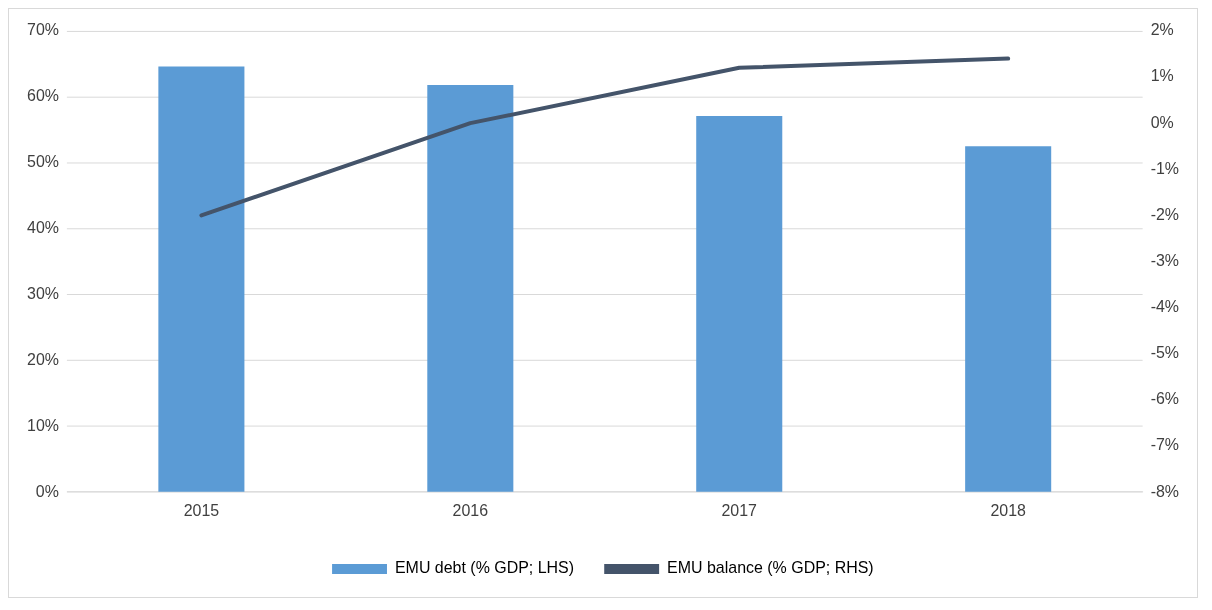 This screenshot has height=610, width=1212. Describe the element at coordinates (739, 511) in the screenshot. I see `x-tick-label: 2017` at that location.